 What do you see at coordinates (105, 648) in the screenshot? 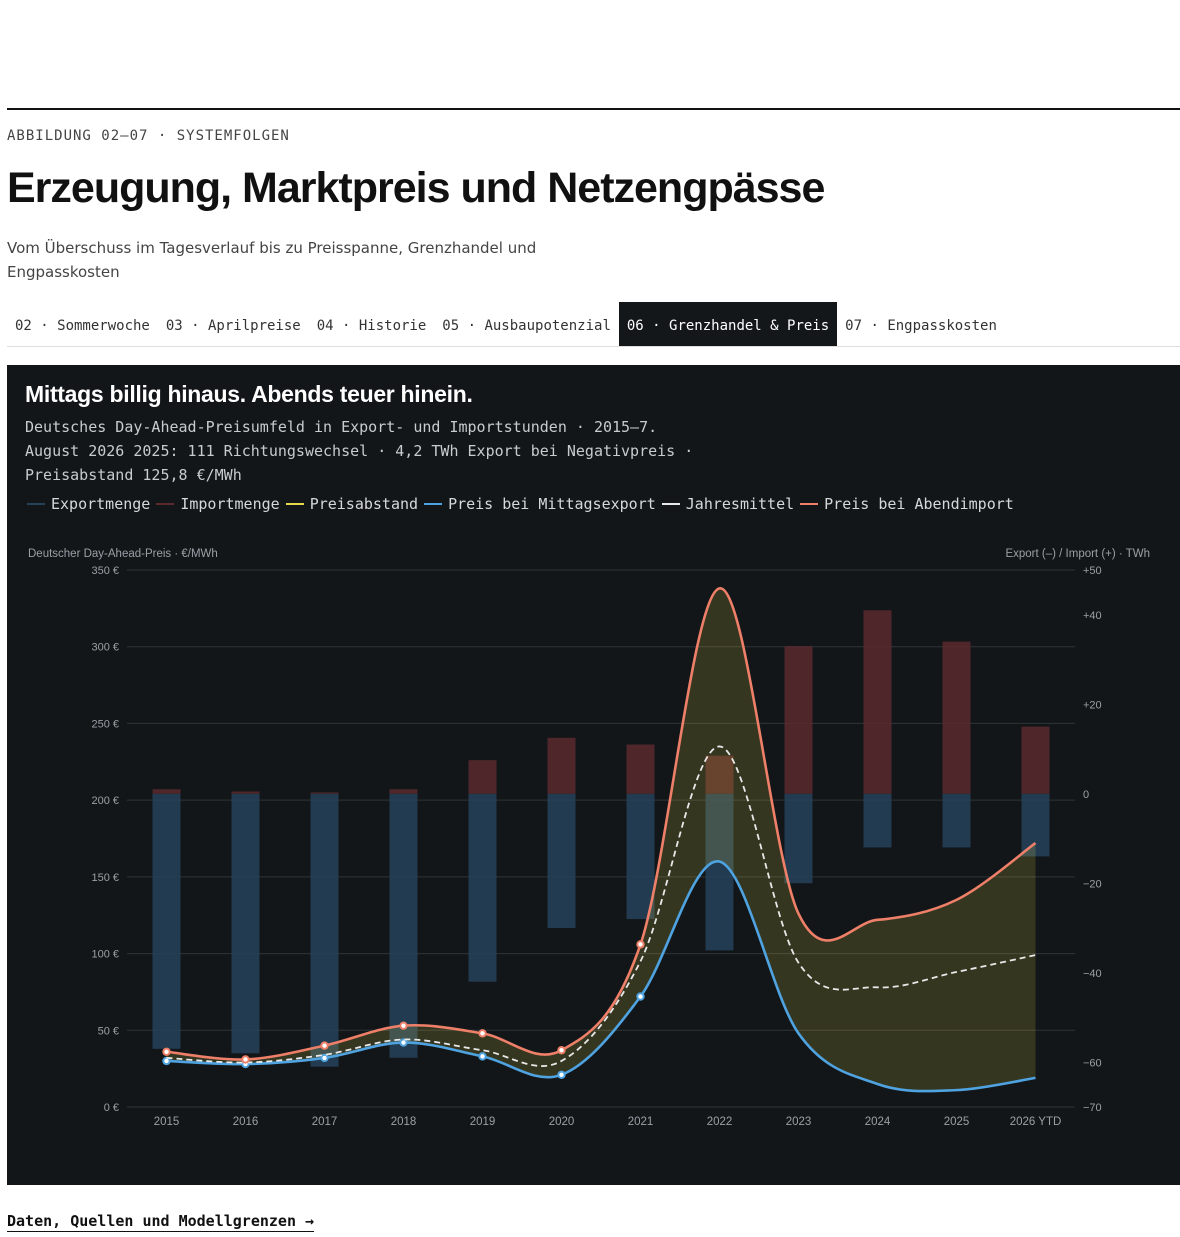
I see `y-tick-label: 300 €` at bounding box center [105, 648].